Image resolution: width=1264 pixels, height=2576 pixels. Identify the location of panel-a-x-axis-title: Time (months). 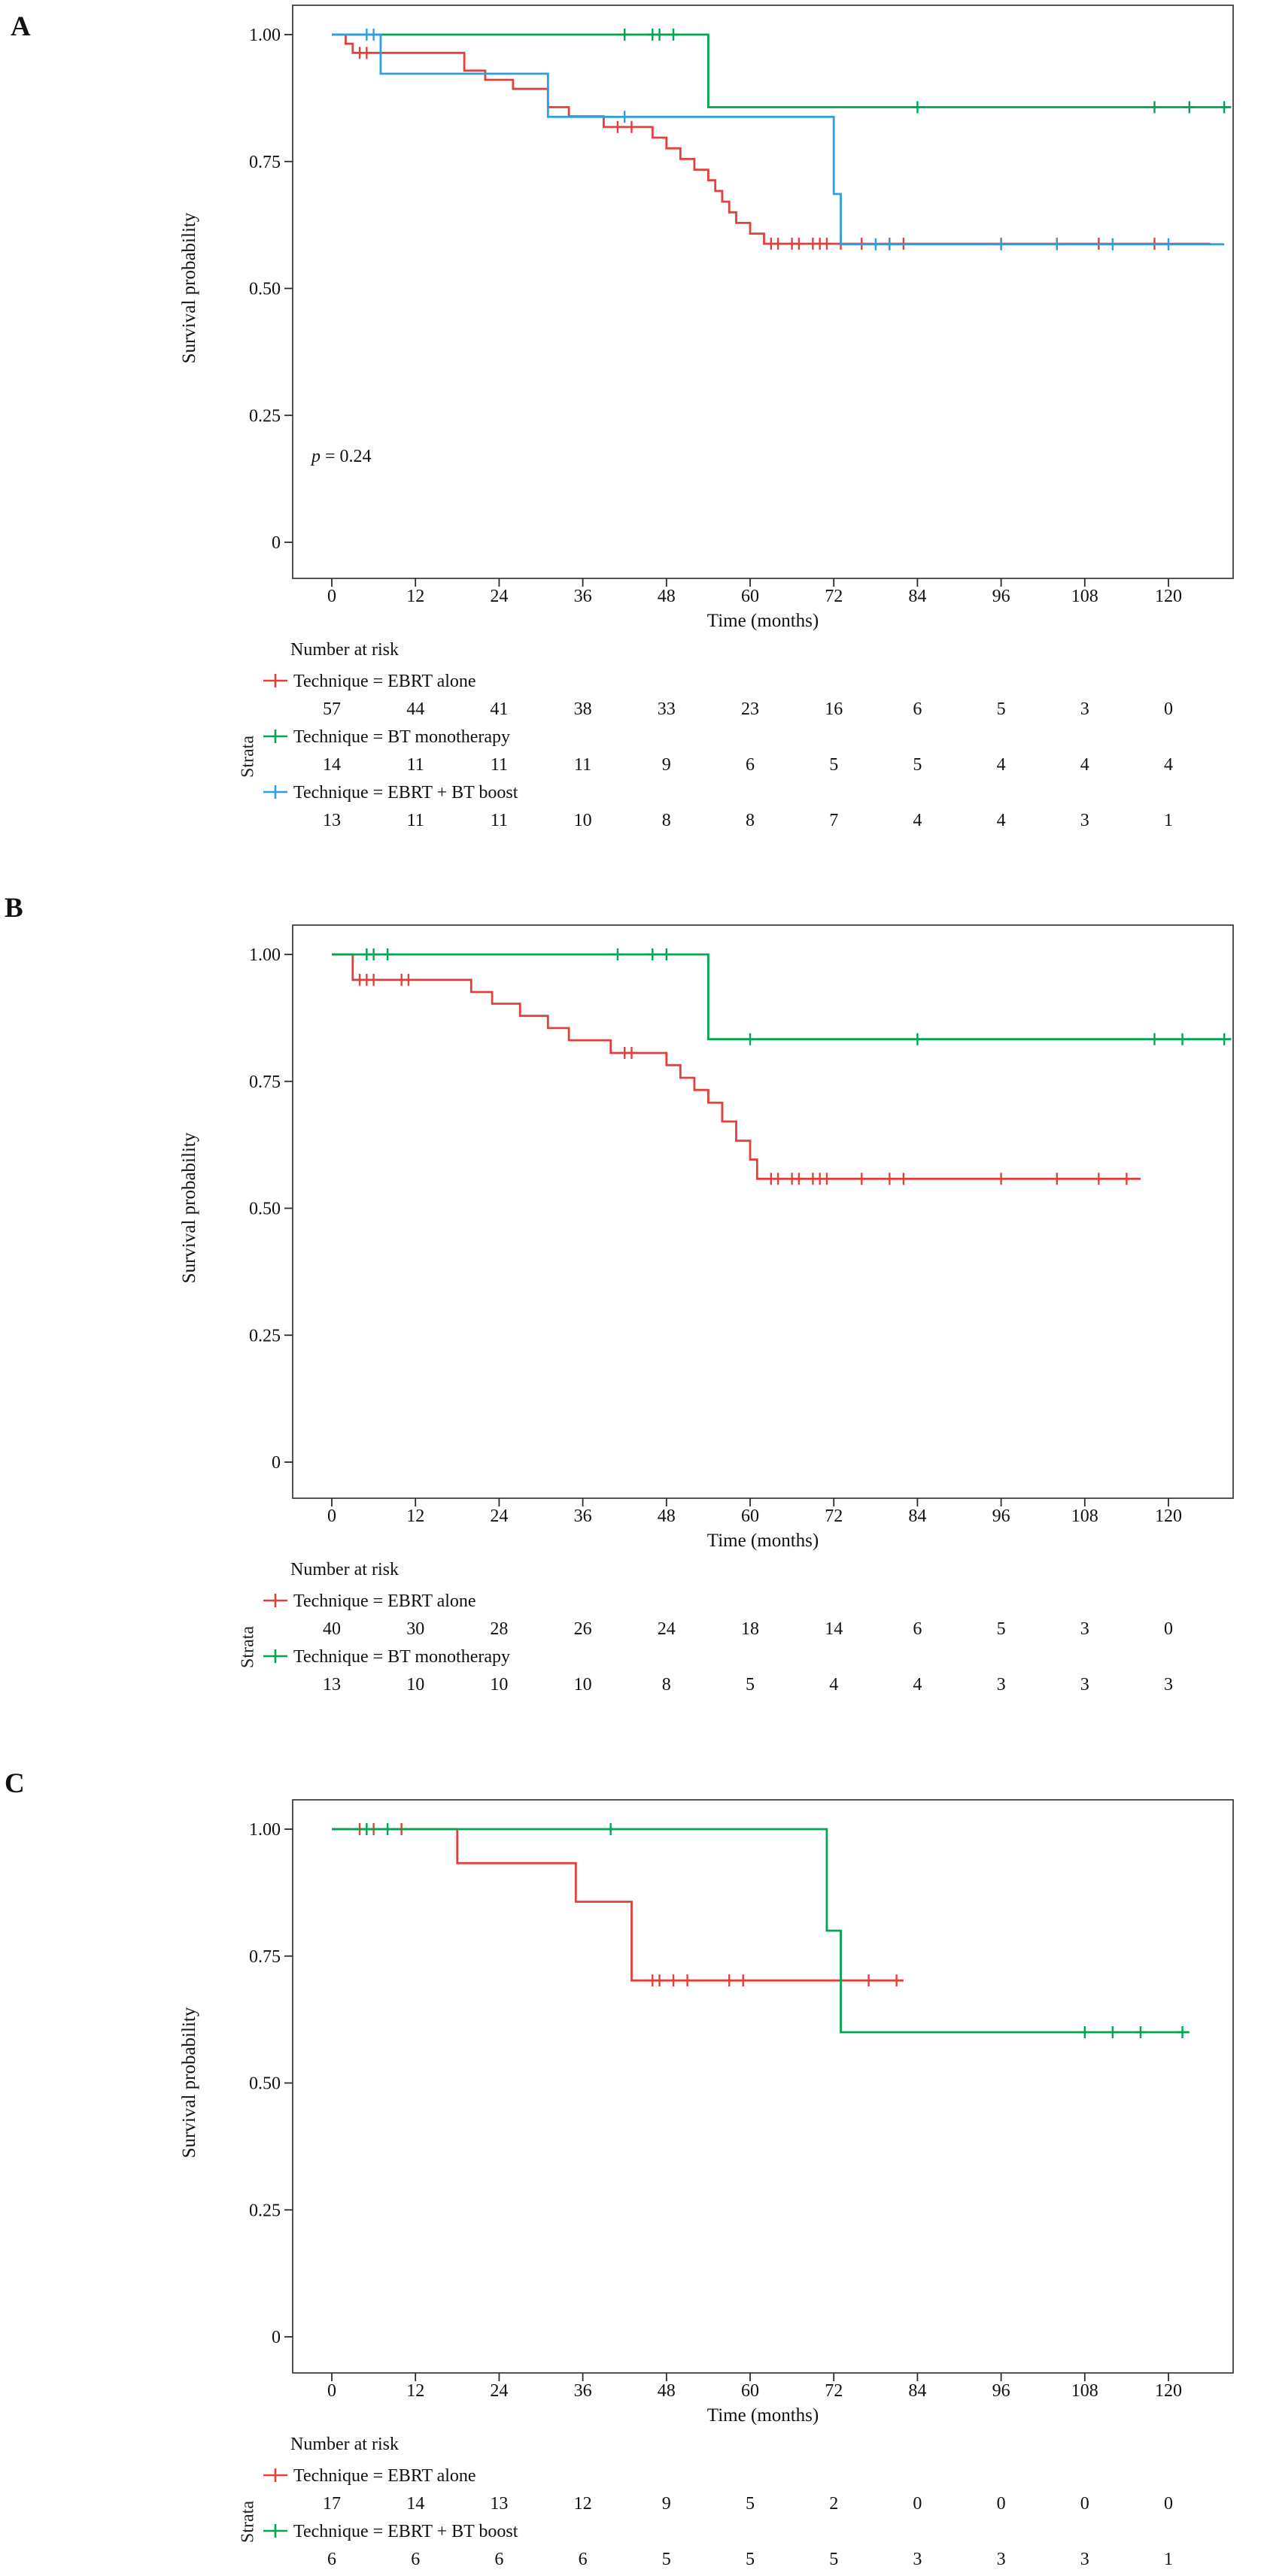
(762, 621).